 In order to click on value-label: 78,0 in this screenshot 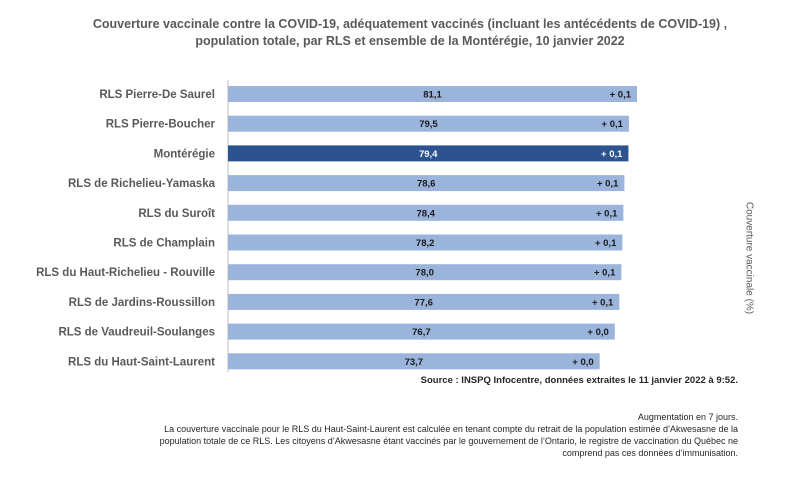, I will do `click(424, 273)`.